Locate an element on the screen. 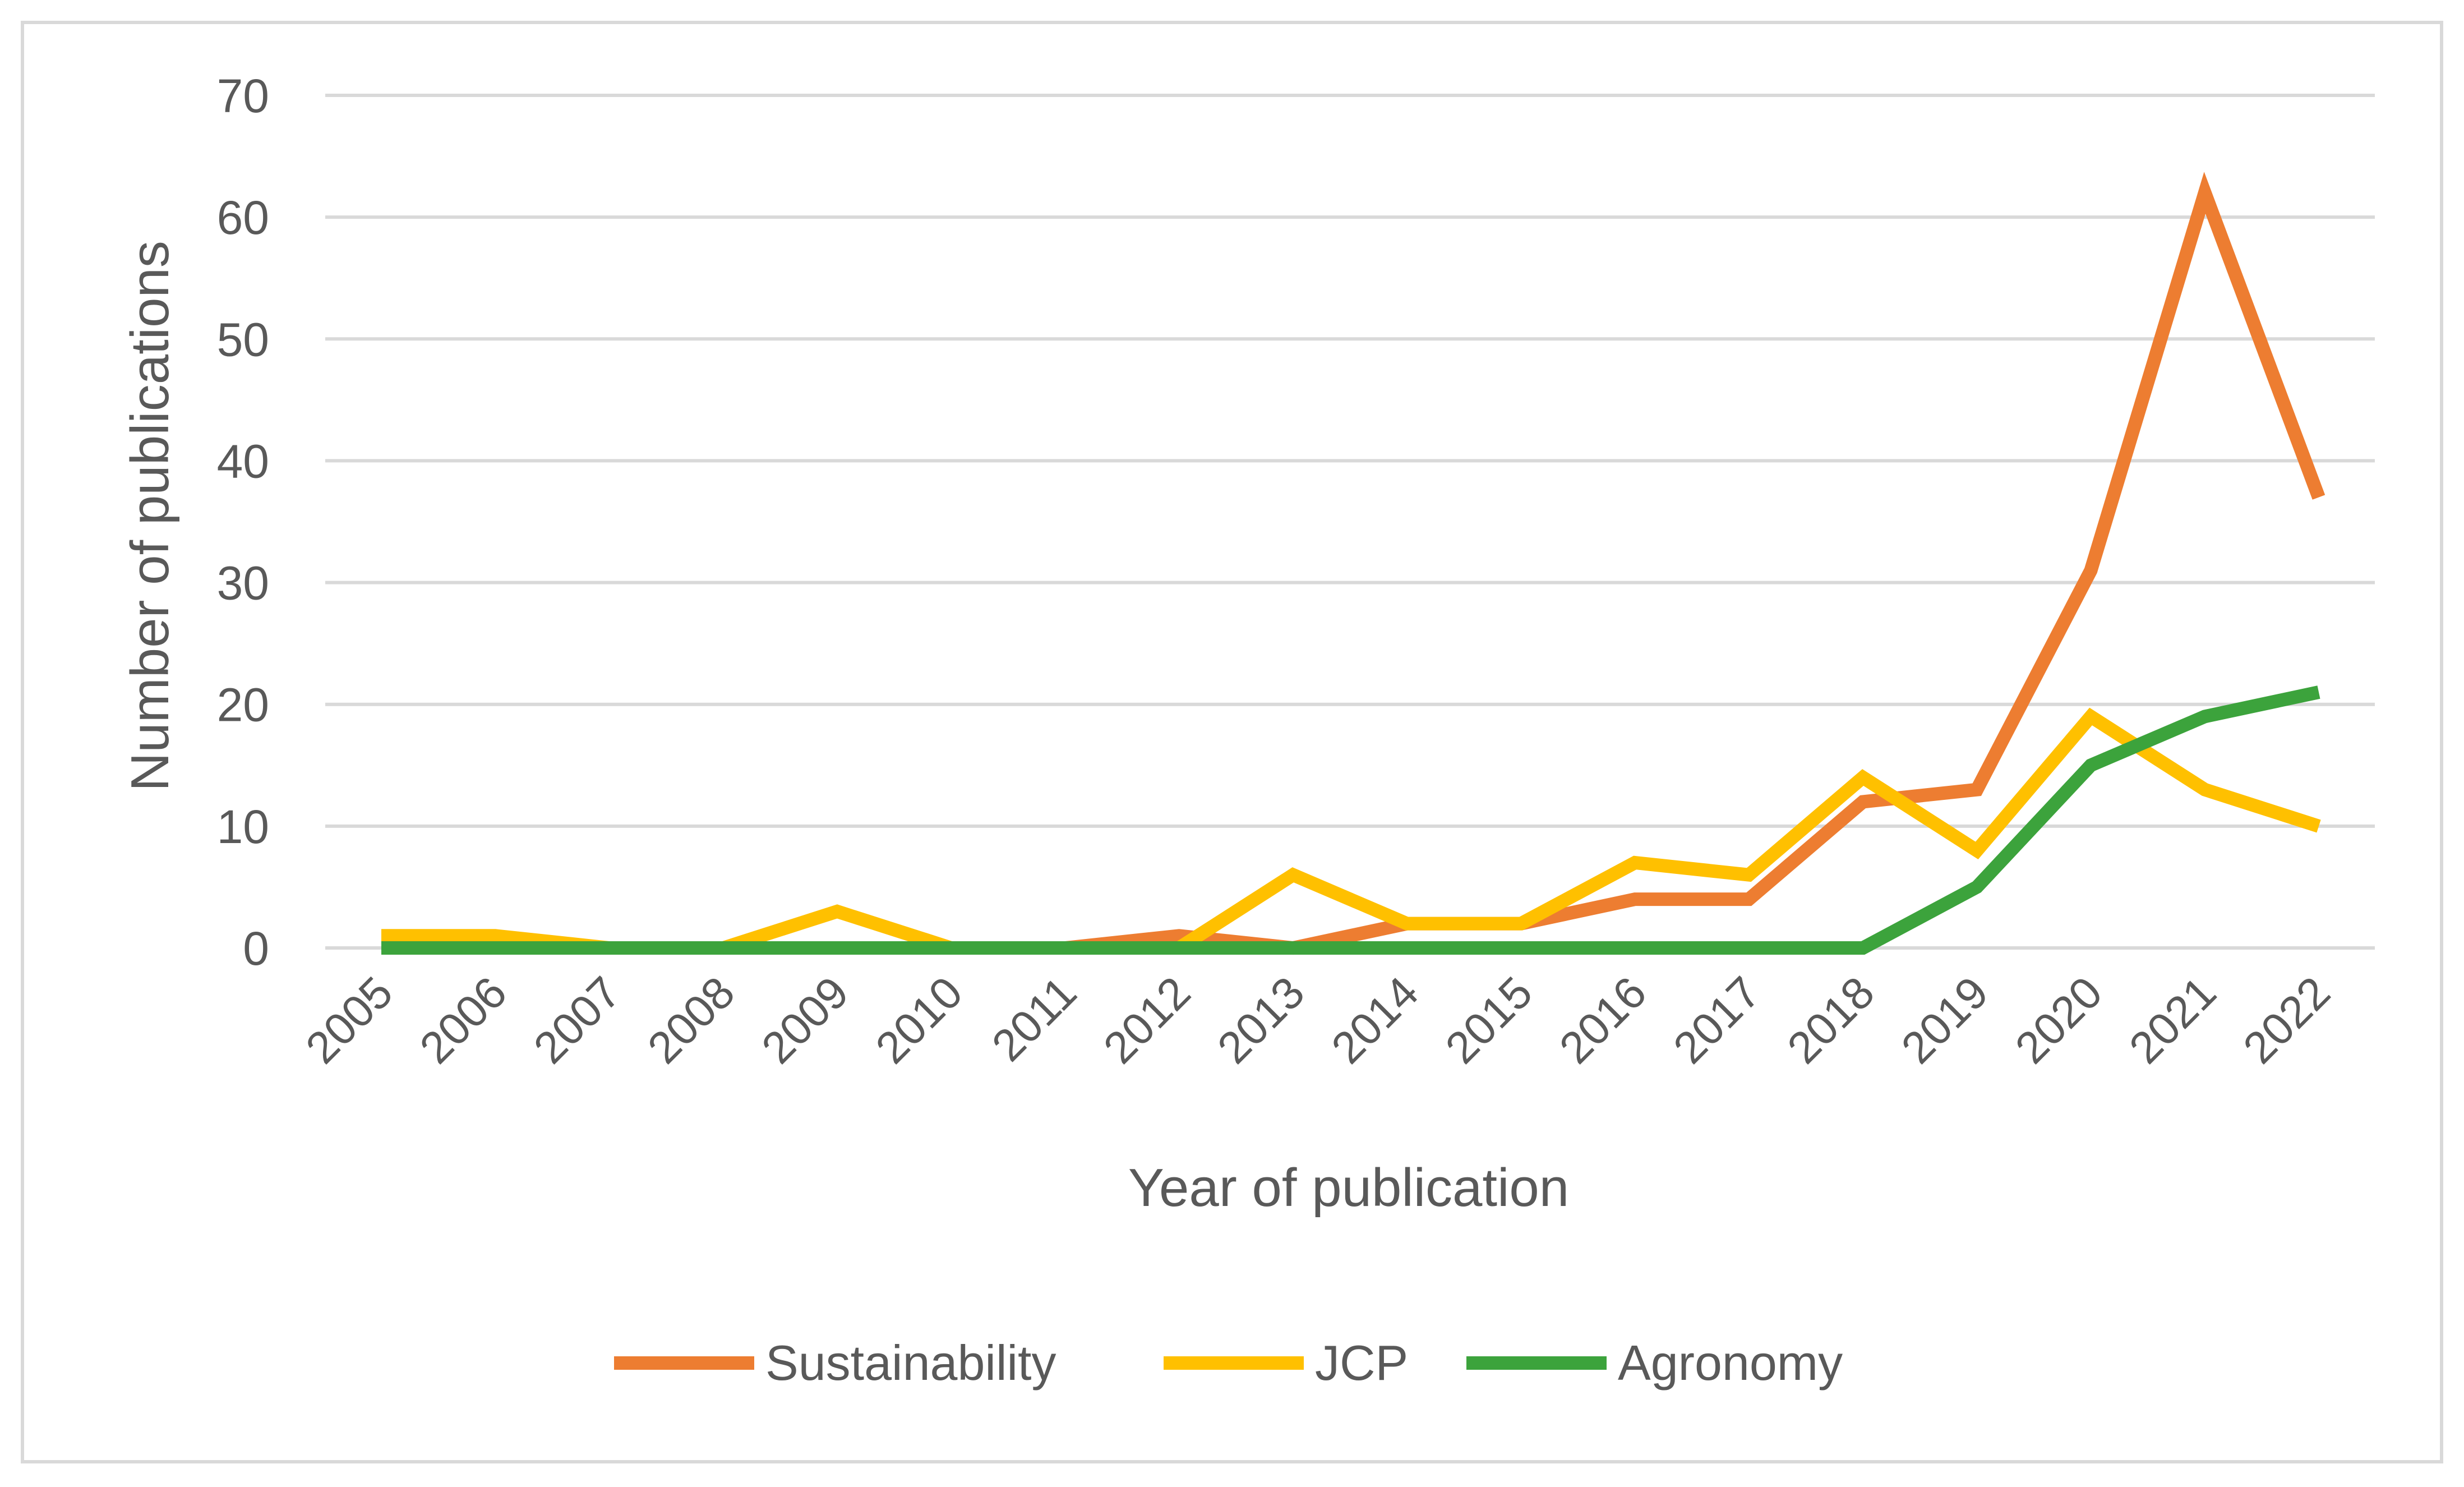  y-tick-label: 40 is located at coordinates (243, 461).